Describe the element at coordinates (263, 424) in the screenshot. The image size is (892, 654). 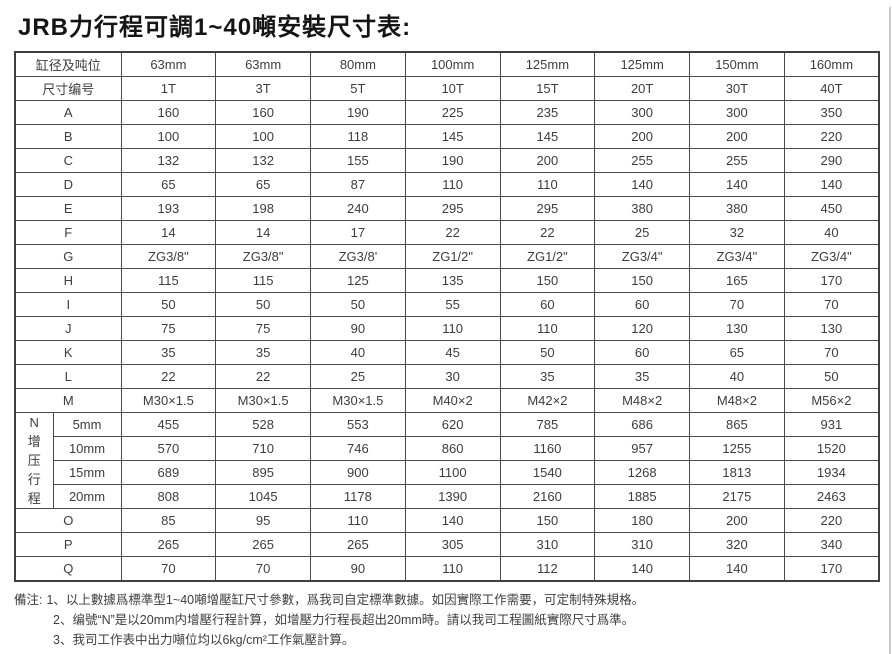
I see `value-cell: 528` at that location.